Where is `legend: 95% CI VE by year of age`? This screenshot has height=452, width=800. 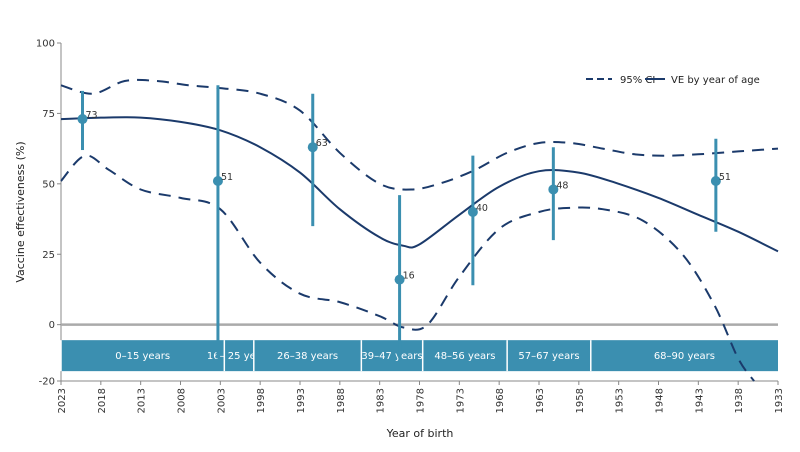 legend: 95% CI VE by year of age is located at coordinates (673, 80).